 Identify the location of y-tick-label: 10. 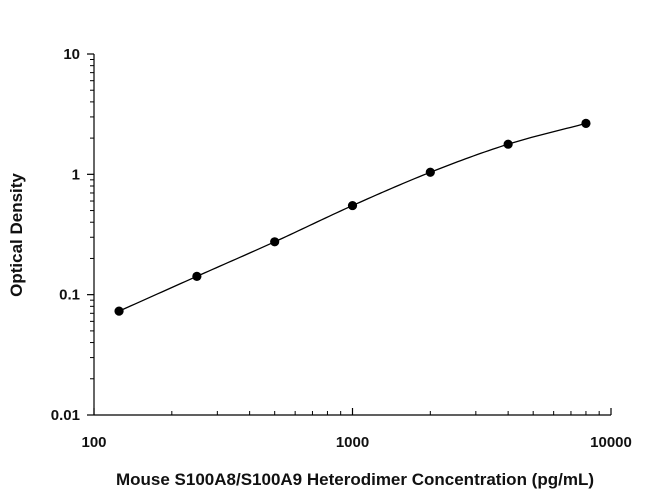
(71, 54).